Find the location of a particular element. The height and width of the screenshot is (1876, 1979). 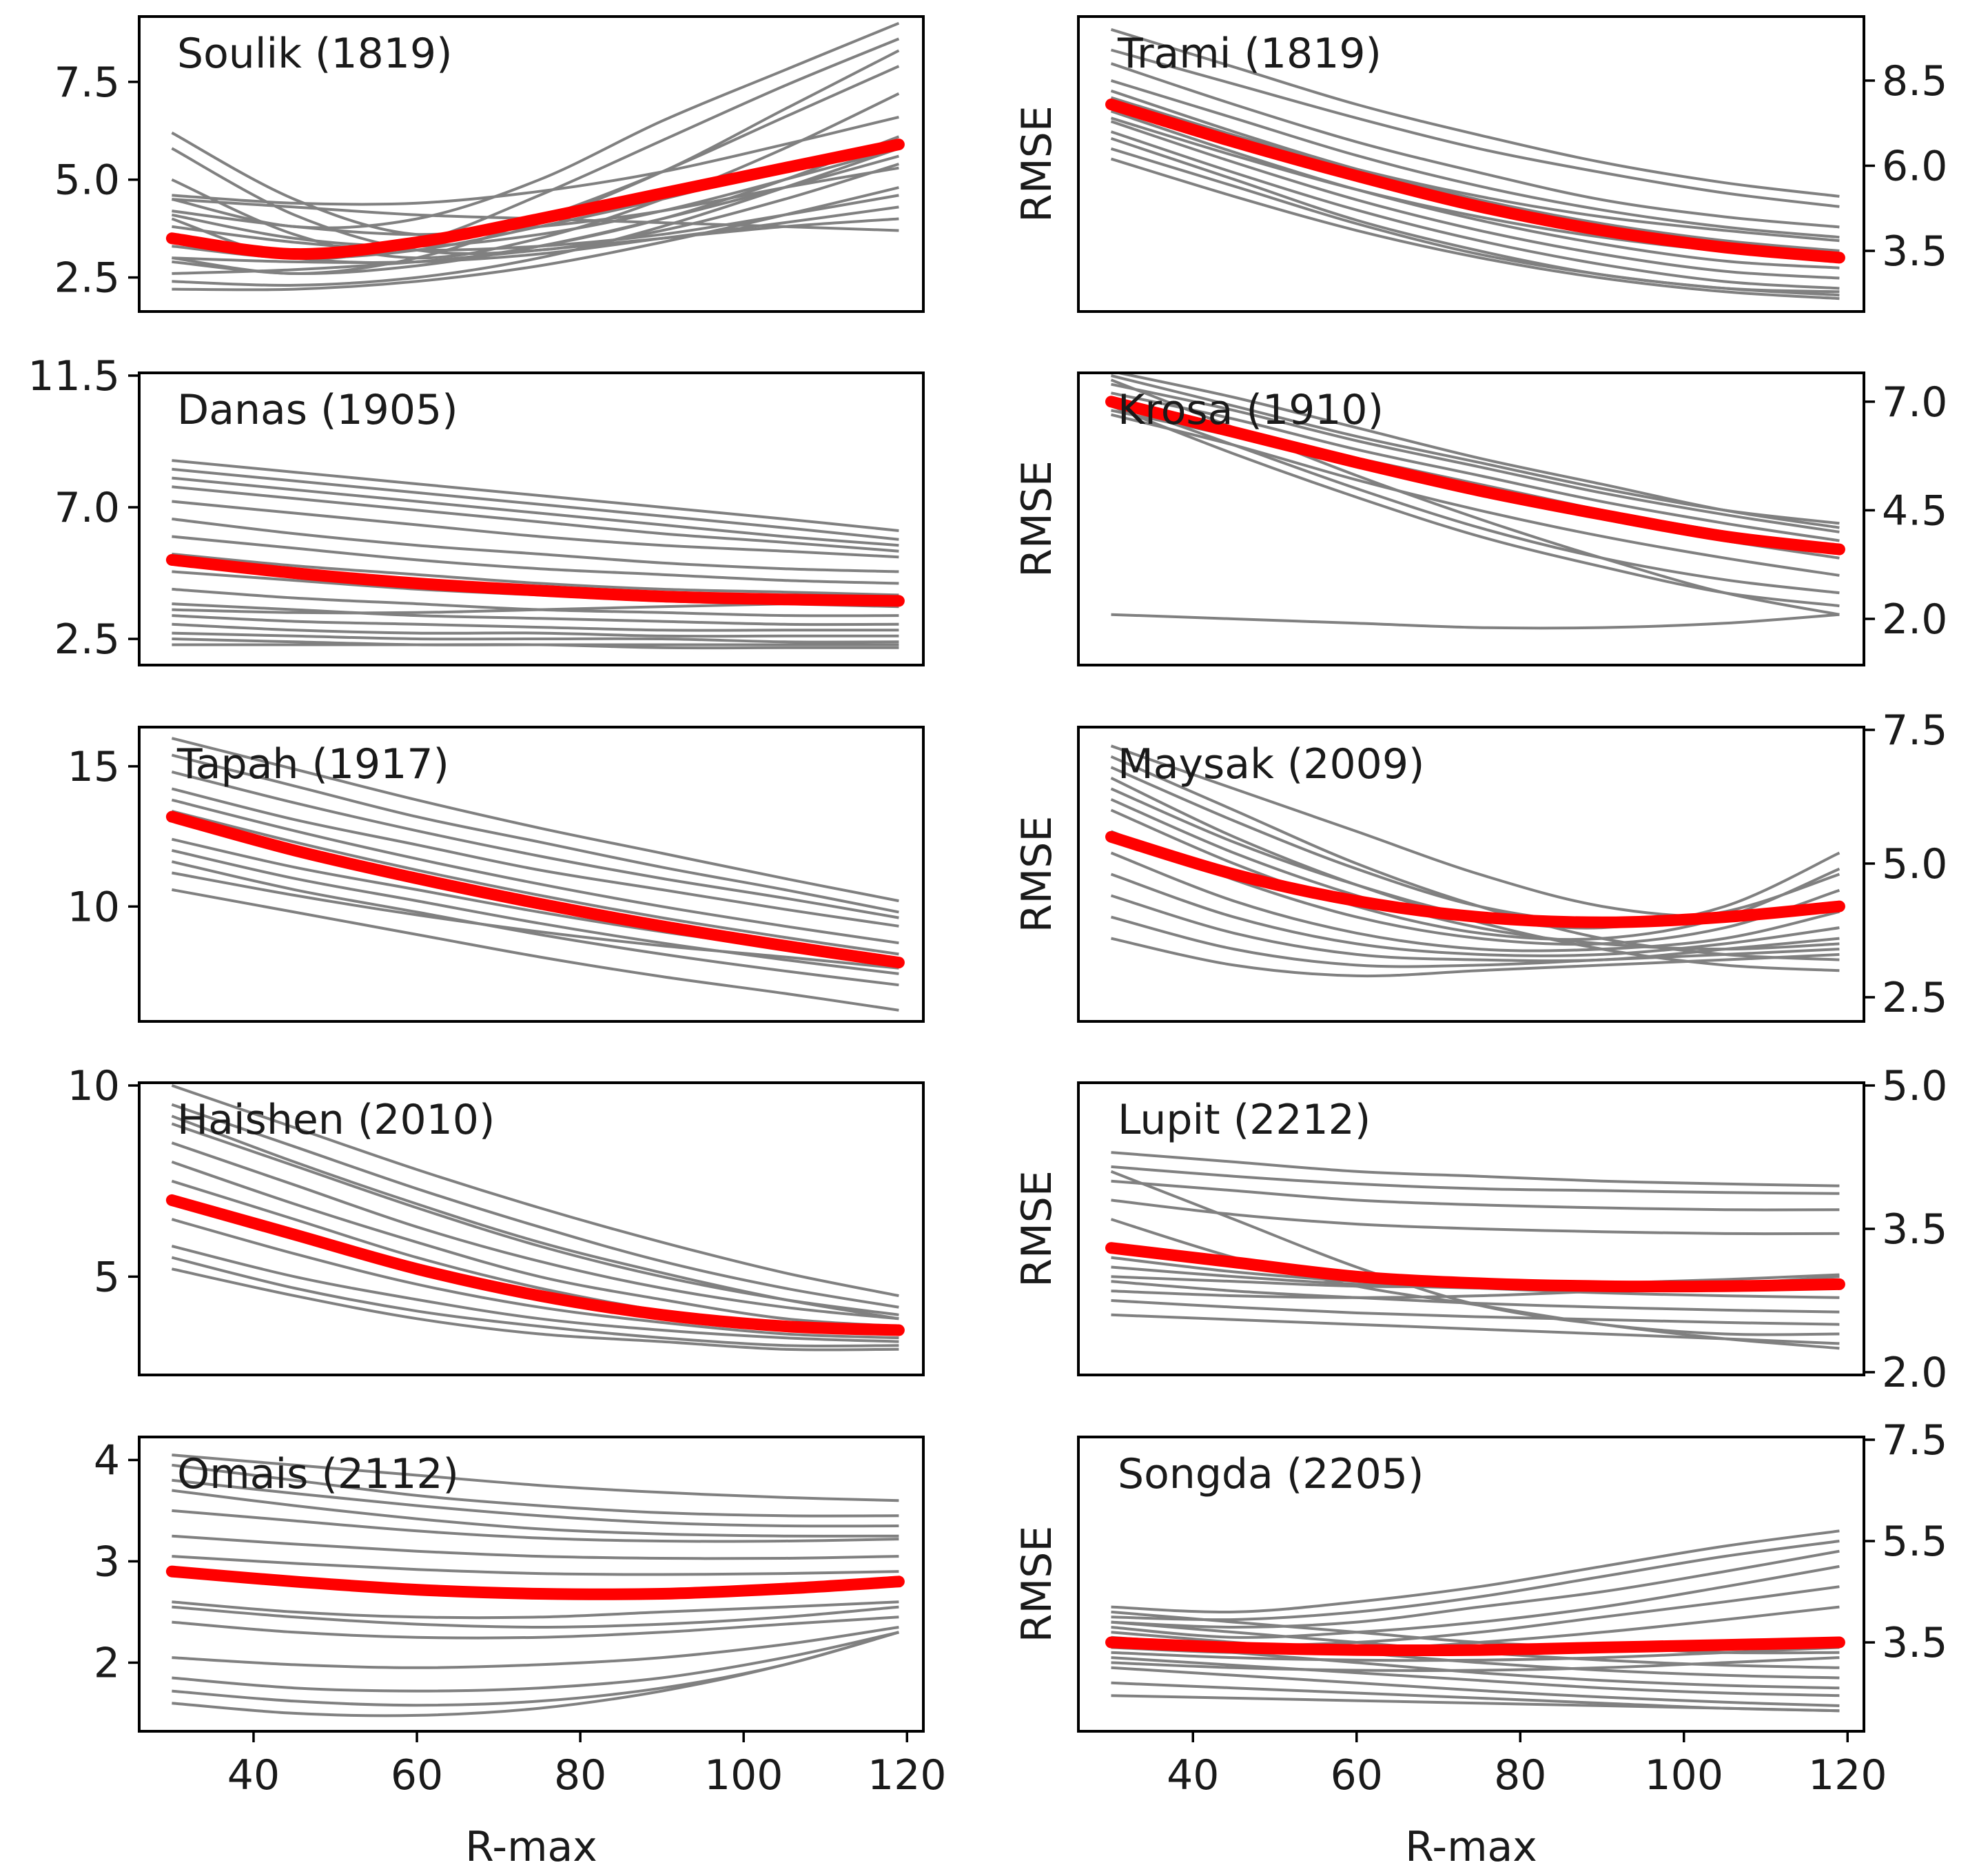

panel-tapah: Tapah (1917) 10 15 is located at coordinates (497, 874).